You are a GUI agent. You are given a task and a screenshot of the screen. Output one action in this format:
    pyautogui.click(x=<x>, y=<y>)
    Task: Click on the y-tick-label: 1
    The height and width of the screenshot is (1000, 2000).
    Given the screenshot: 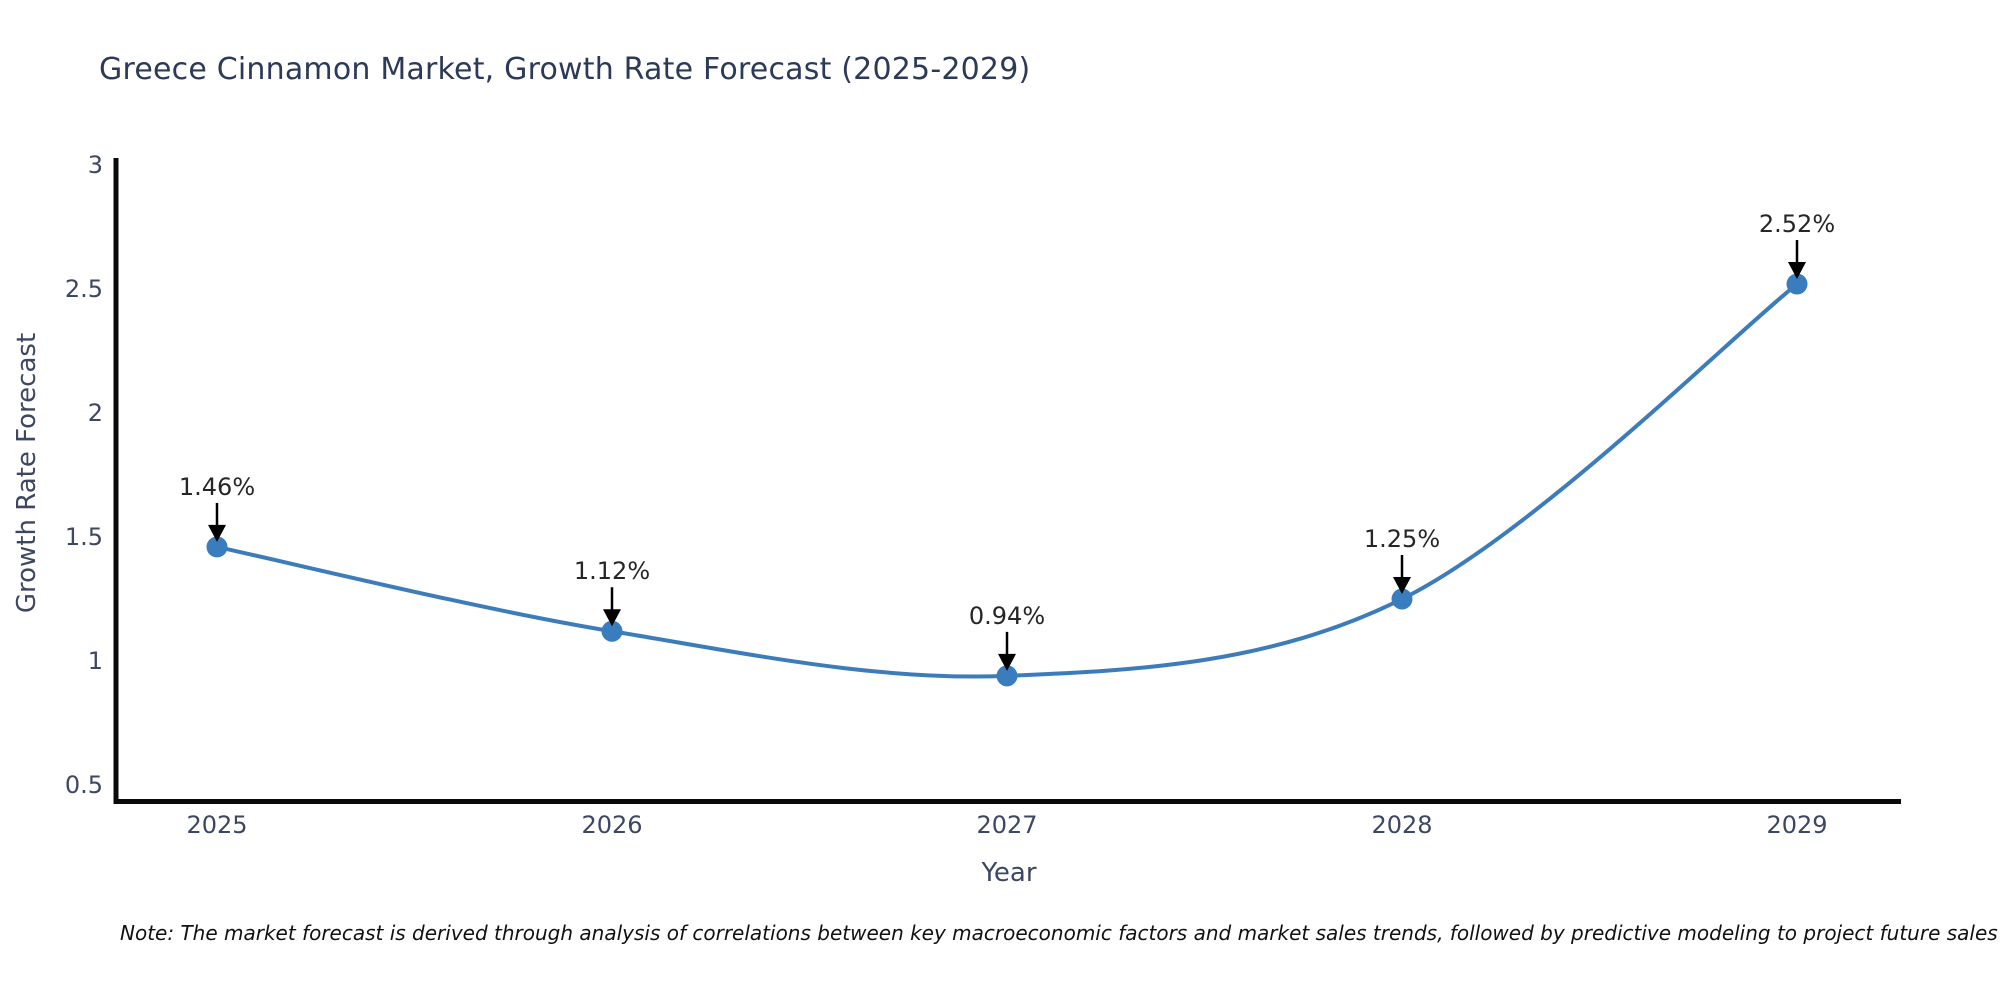 What is the action you would take?
    pyautogui.click(x=95, y=661)
    